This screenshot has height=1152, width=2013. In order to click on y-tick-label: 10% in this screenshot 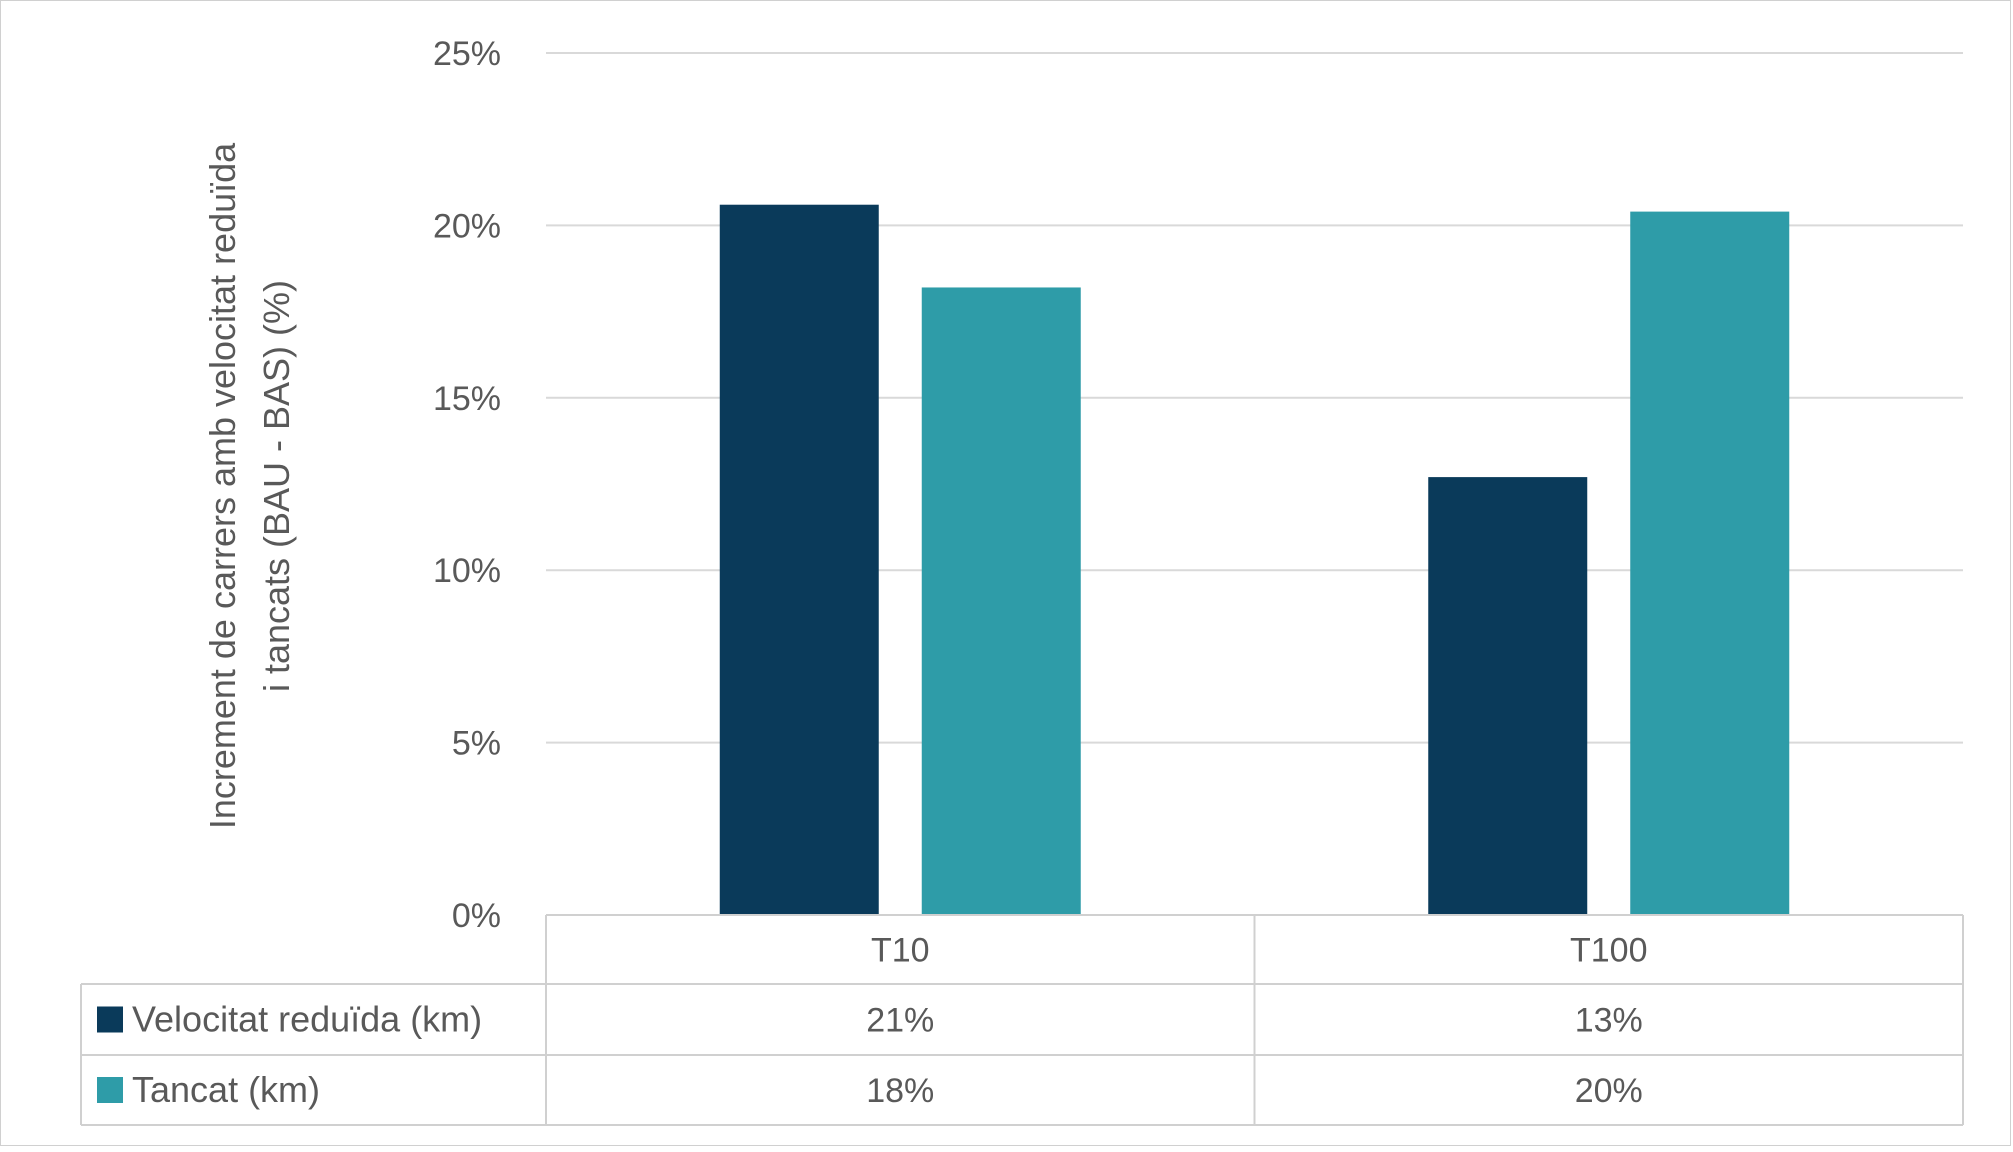, I will do `click(467, 571)`.